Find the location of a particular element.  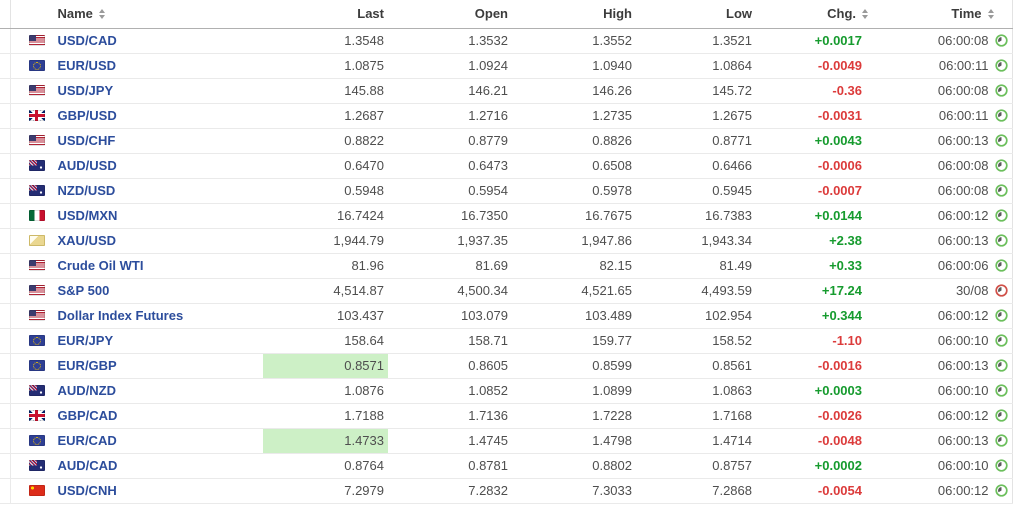

instrument-link: USD/JPY is located at coordinates (85, 90).